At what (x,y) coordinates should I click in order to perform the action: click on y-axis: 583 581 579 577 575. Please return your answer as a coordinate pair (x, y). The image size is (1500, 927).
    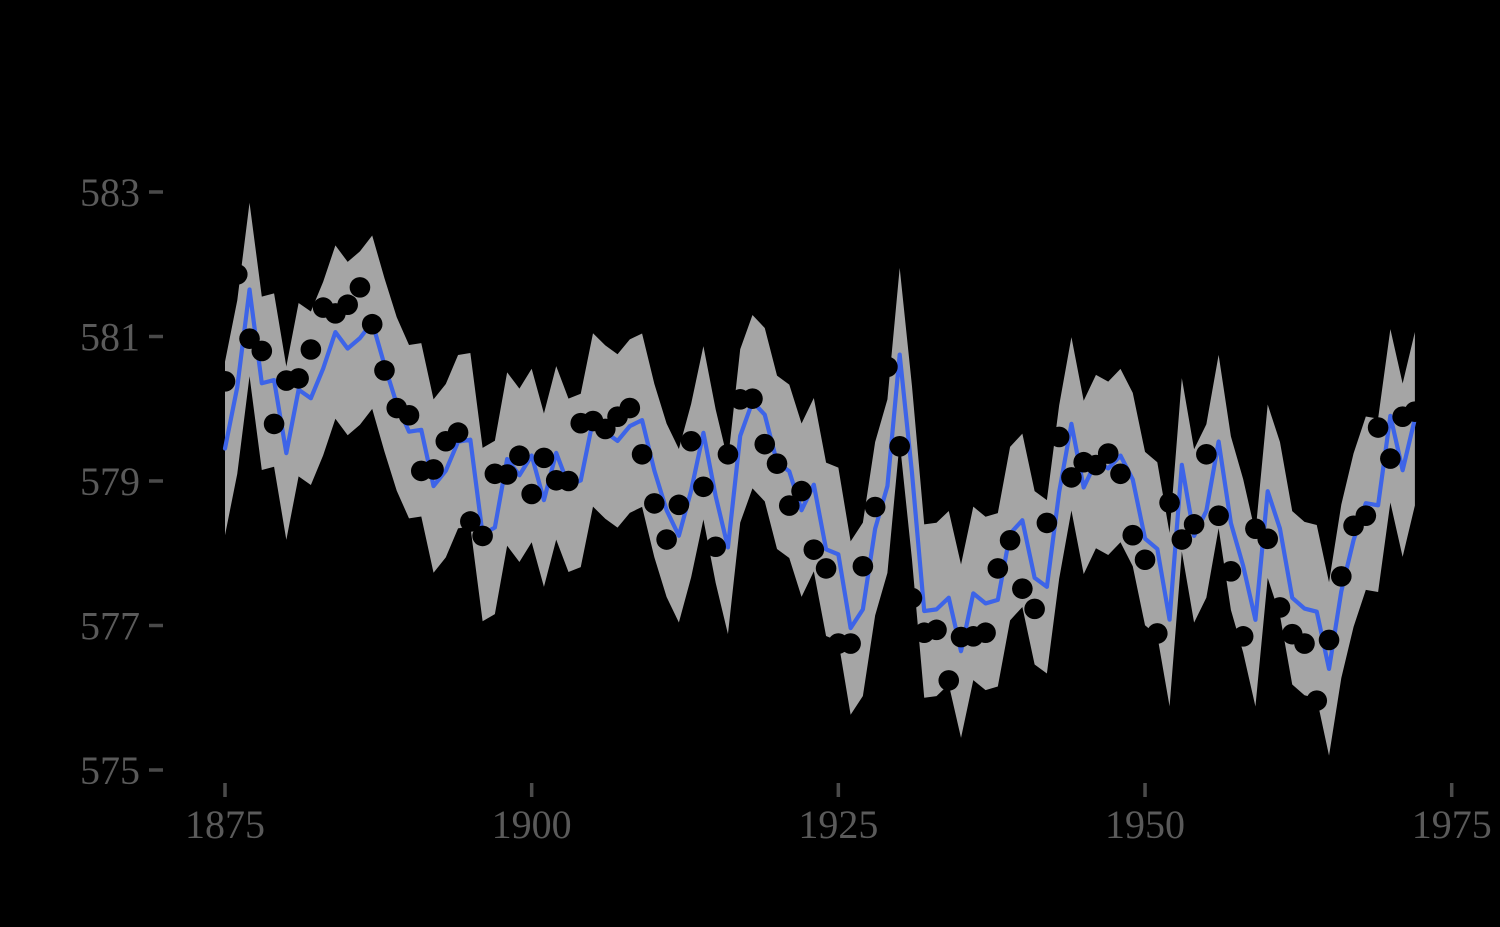
    Looking at the image, I should click on (121, 481).